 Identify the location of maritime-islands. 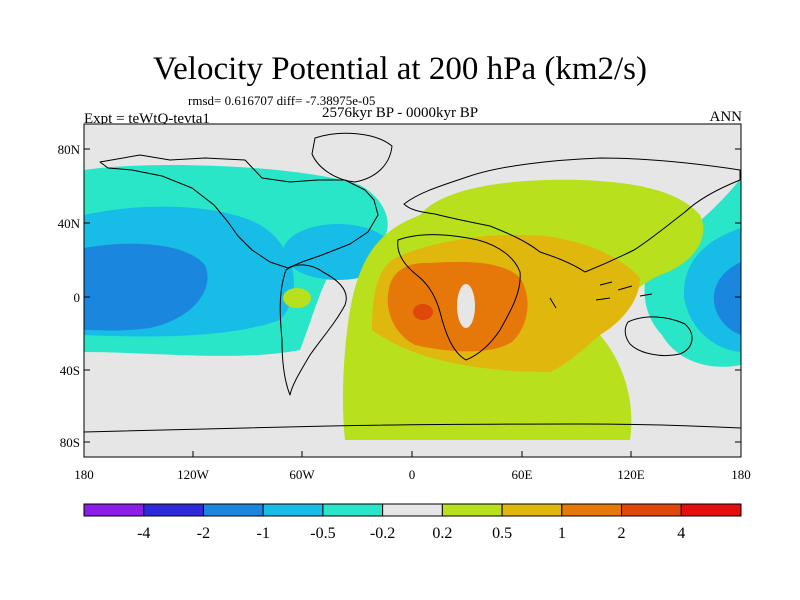
(601, 295).